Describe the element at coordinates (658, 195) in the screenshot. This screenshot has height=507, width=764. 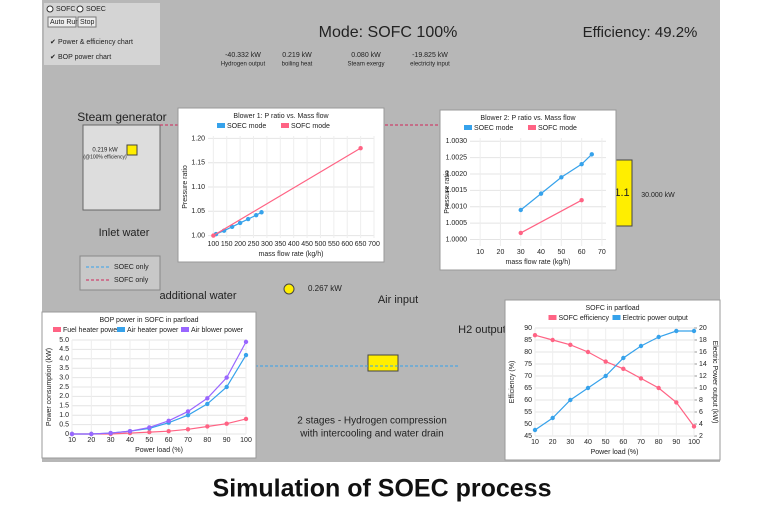
I see `label: 30.000 kW` at that location.